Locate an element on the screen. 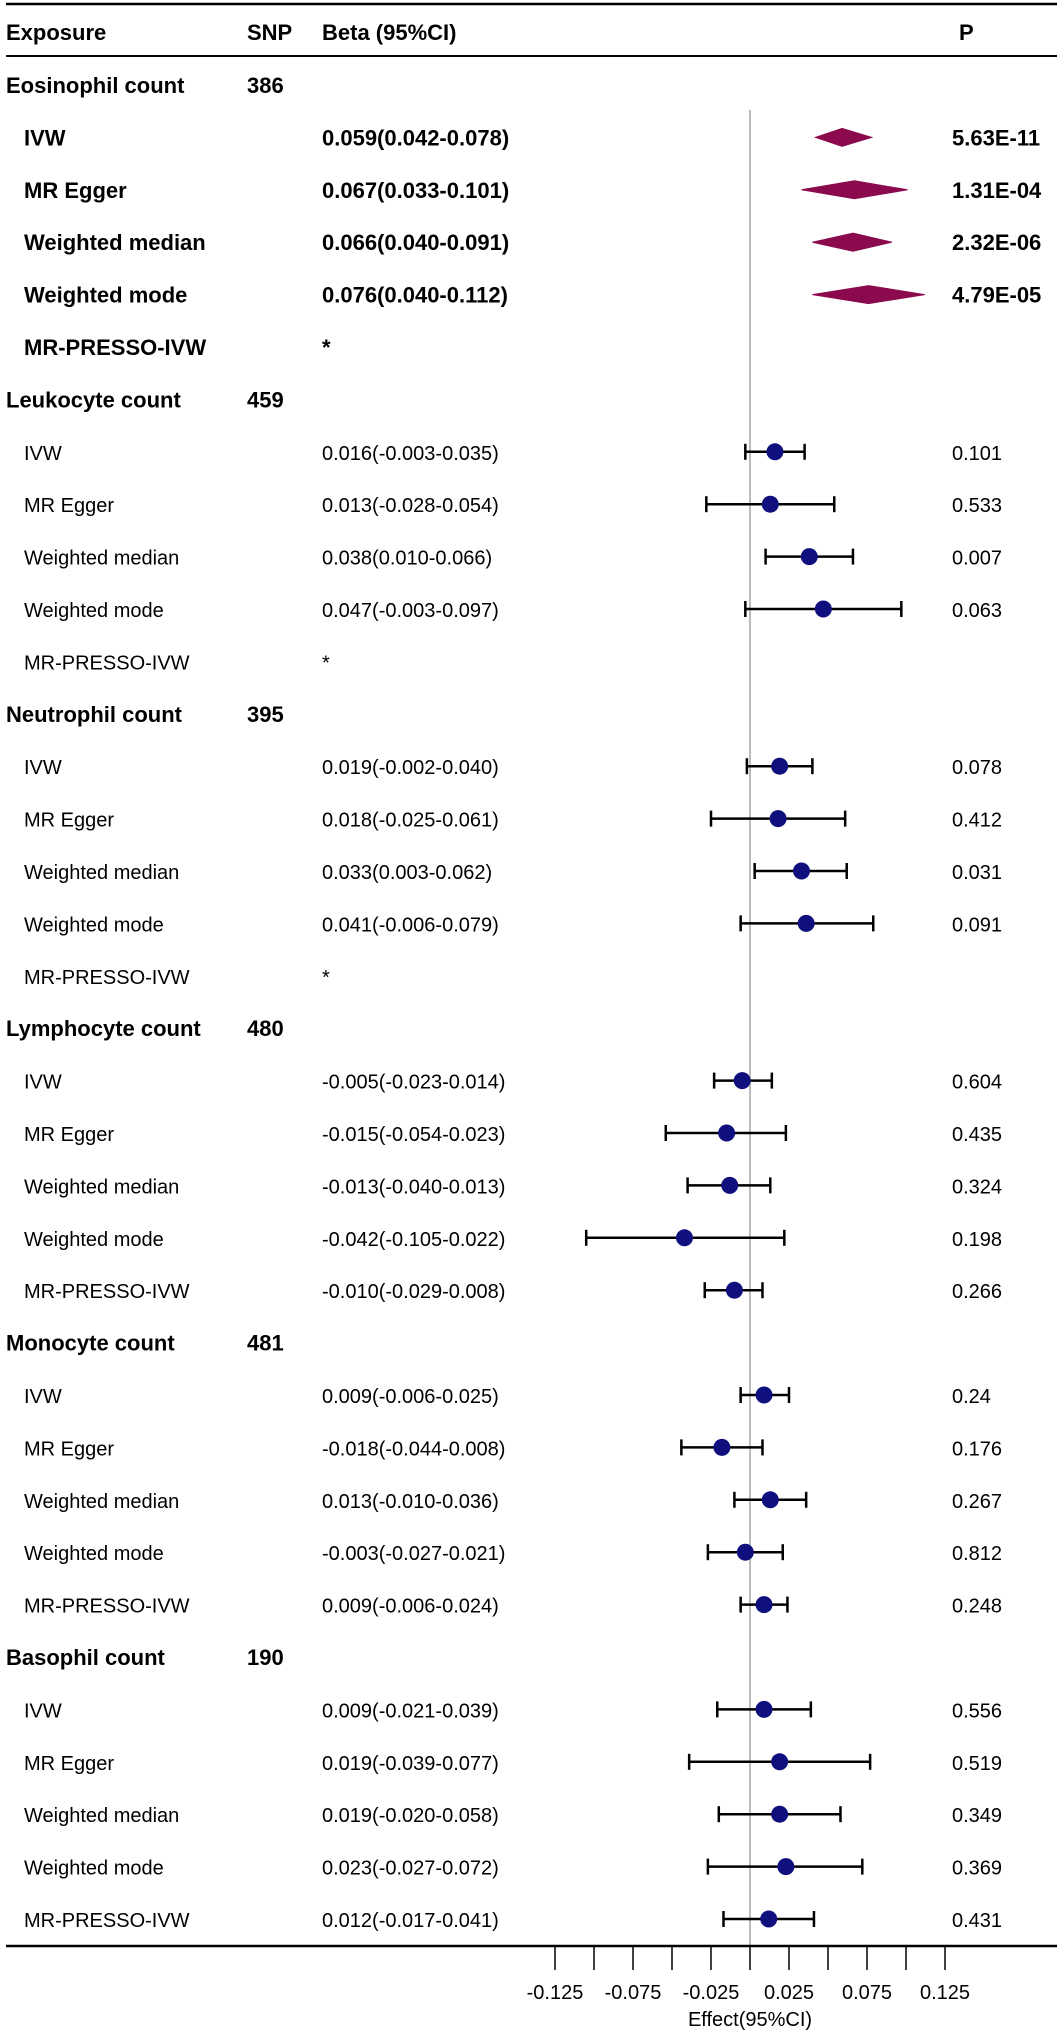  beta-ci-label: 0.009(-0.021-0.039) is located at coordinates (410, 1711).